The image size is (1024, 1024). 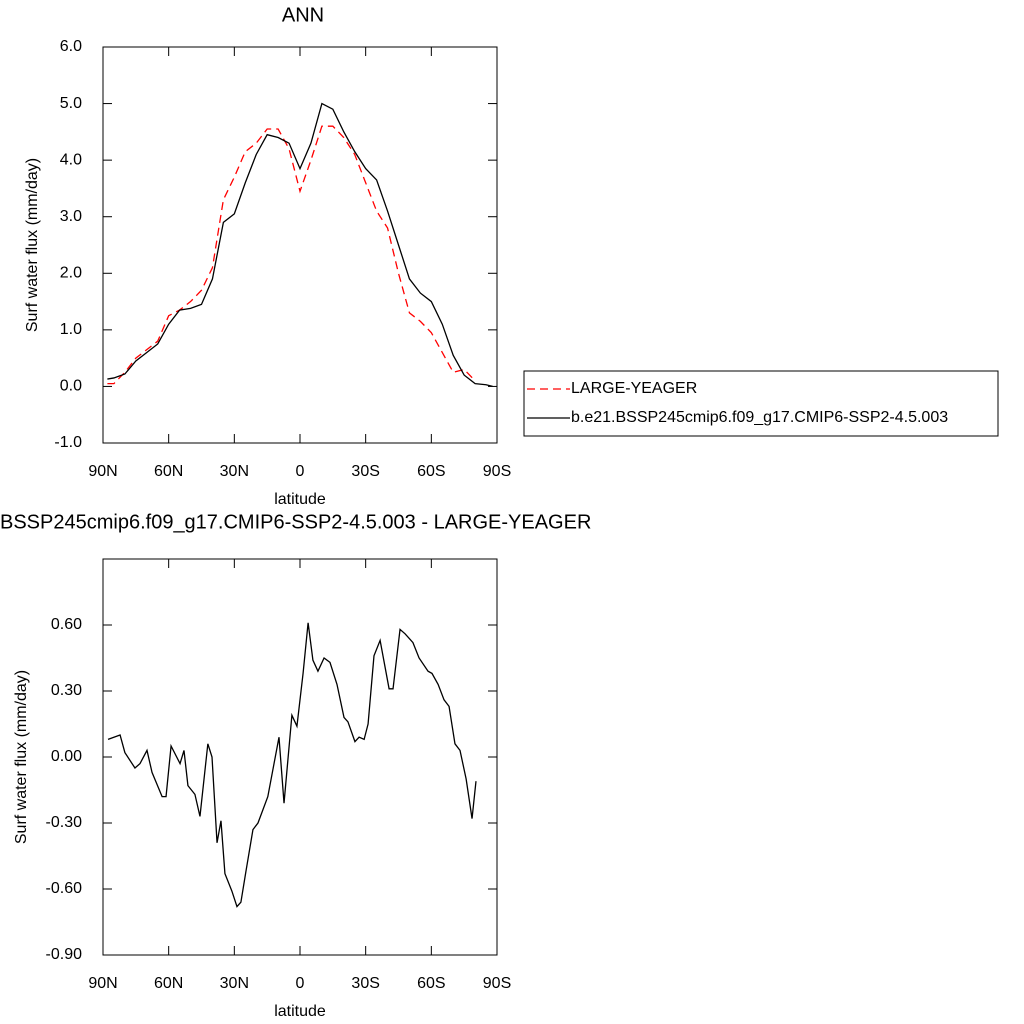 What do you see at coordinates (66, 756) in the screenshot?
I see `y-tick-label: 0.00` at bounding box center [66, 756].